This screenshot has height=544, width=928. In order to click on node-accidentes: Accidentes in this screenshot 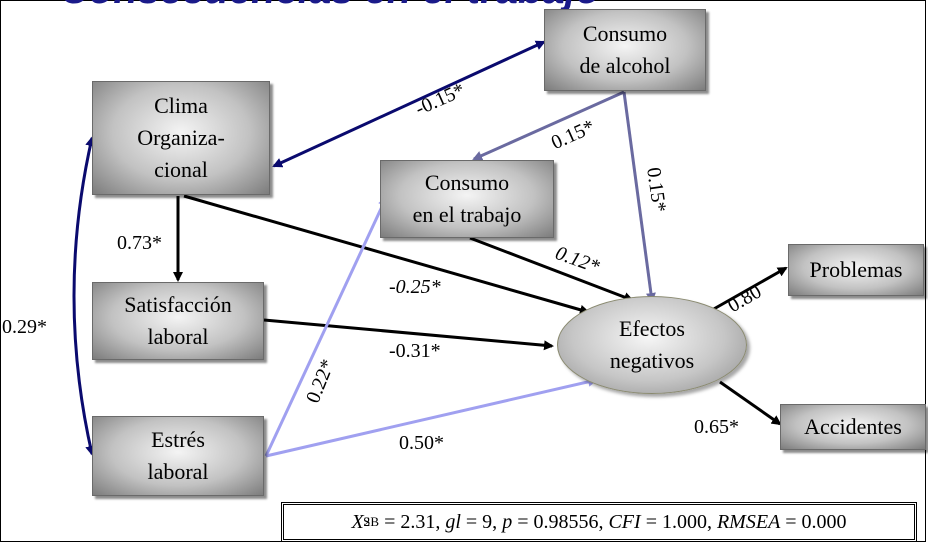, I will do `click(853, 427)`.